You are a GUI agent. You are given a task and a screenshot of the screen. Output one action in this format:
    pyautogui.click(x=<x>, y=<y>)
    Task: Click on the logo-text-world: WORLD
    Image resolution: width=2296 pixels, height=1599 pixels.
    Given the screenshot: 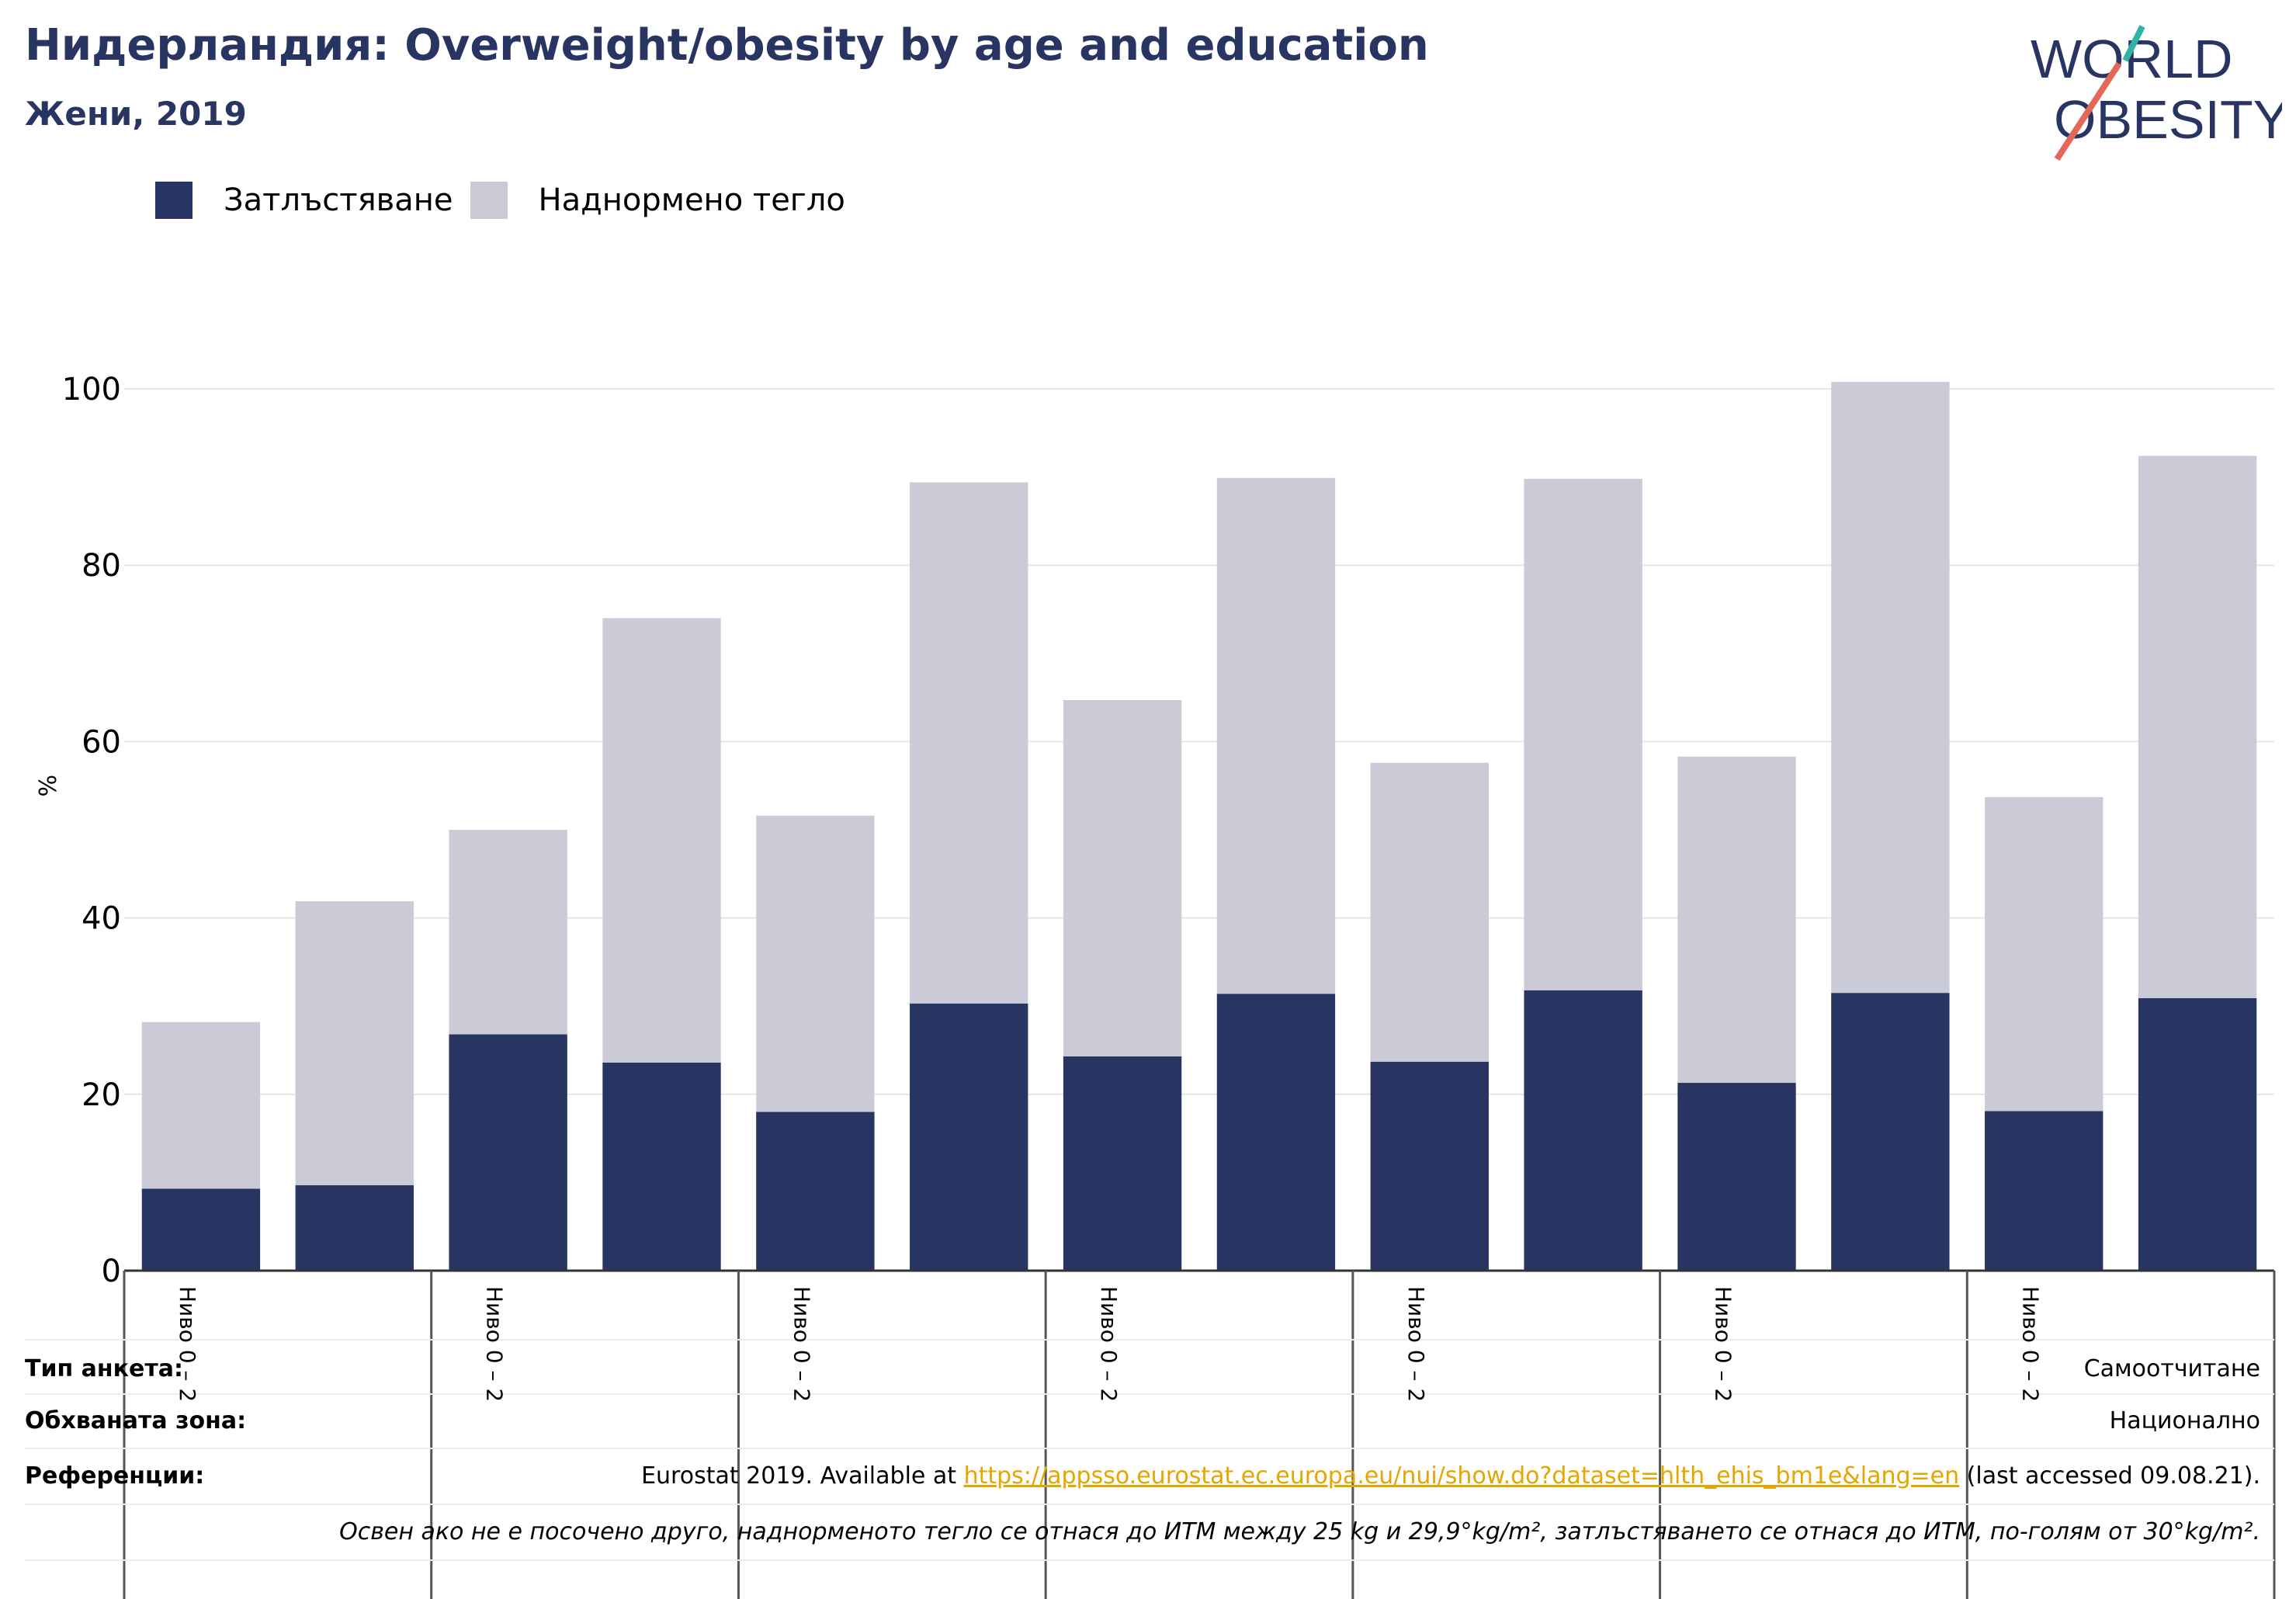 What is the action you would take?
    pyautogui.click(x=2132, y=59)
    